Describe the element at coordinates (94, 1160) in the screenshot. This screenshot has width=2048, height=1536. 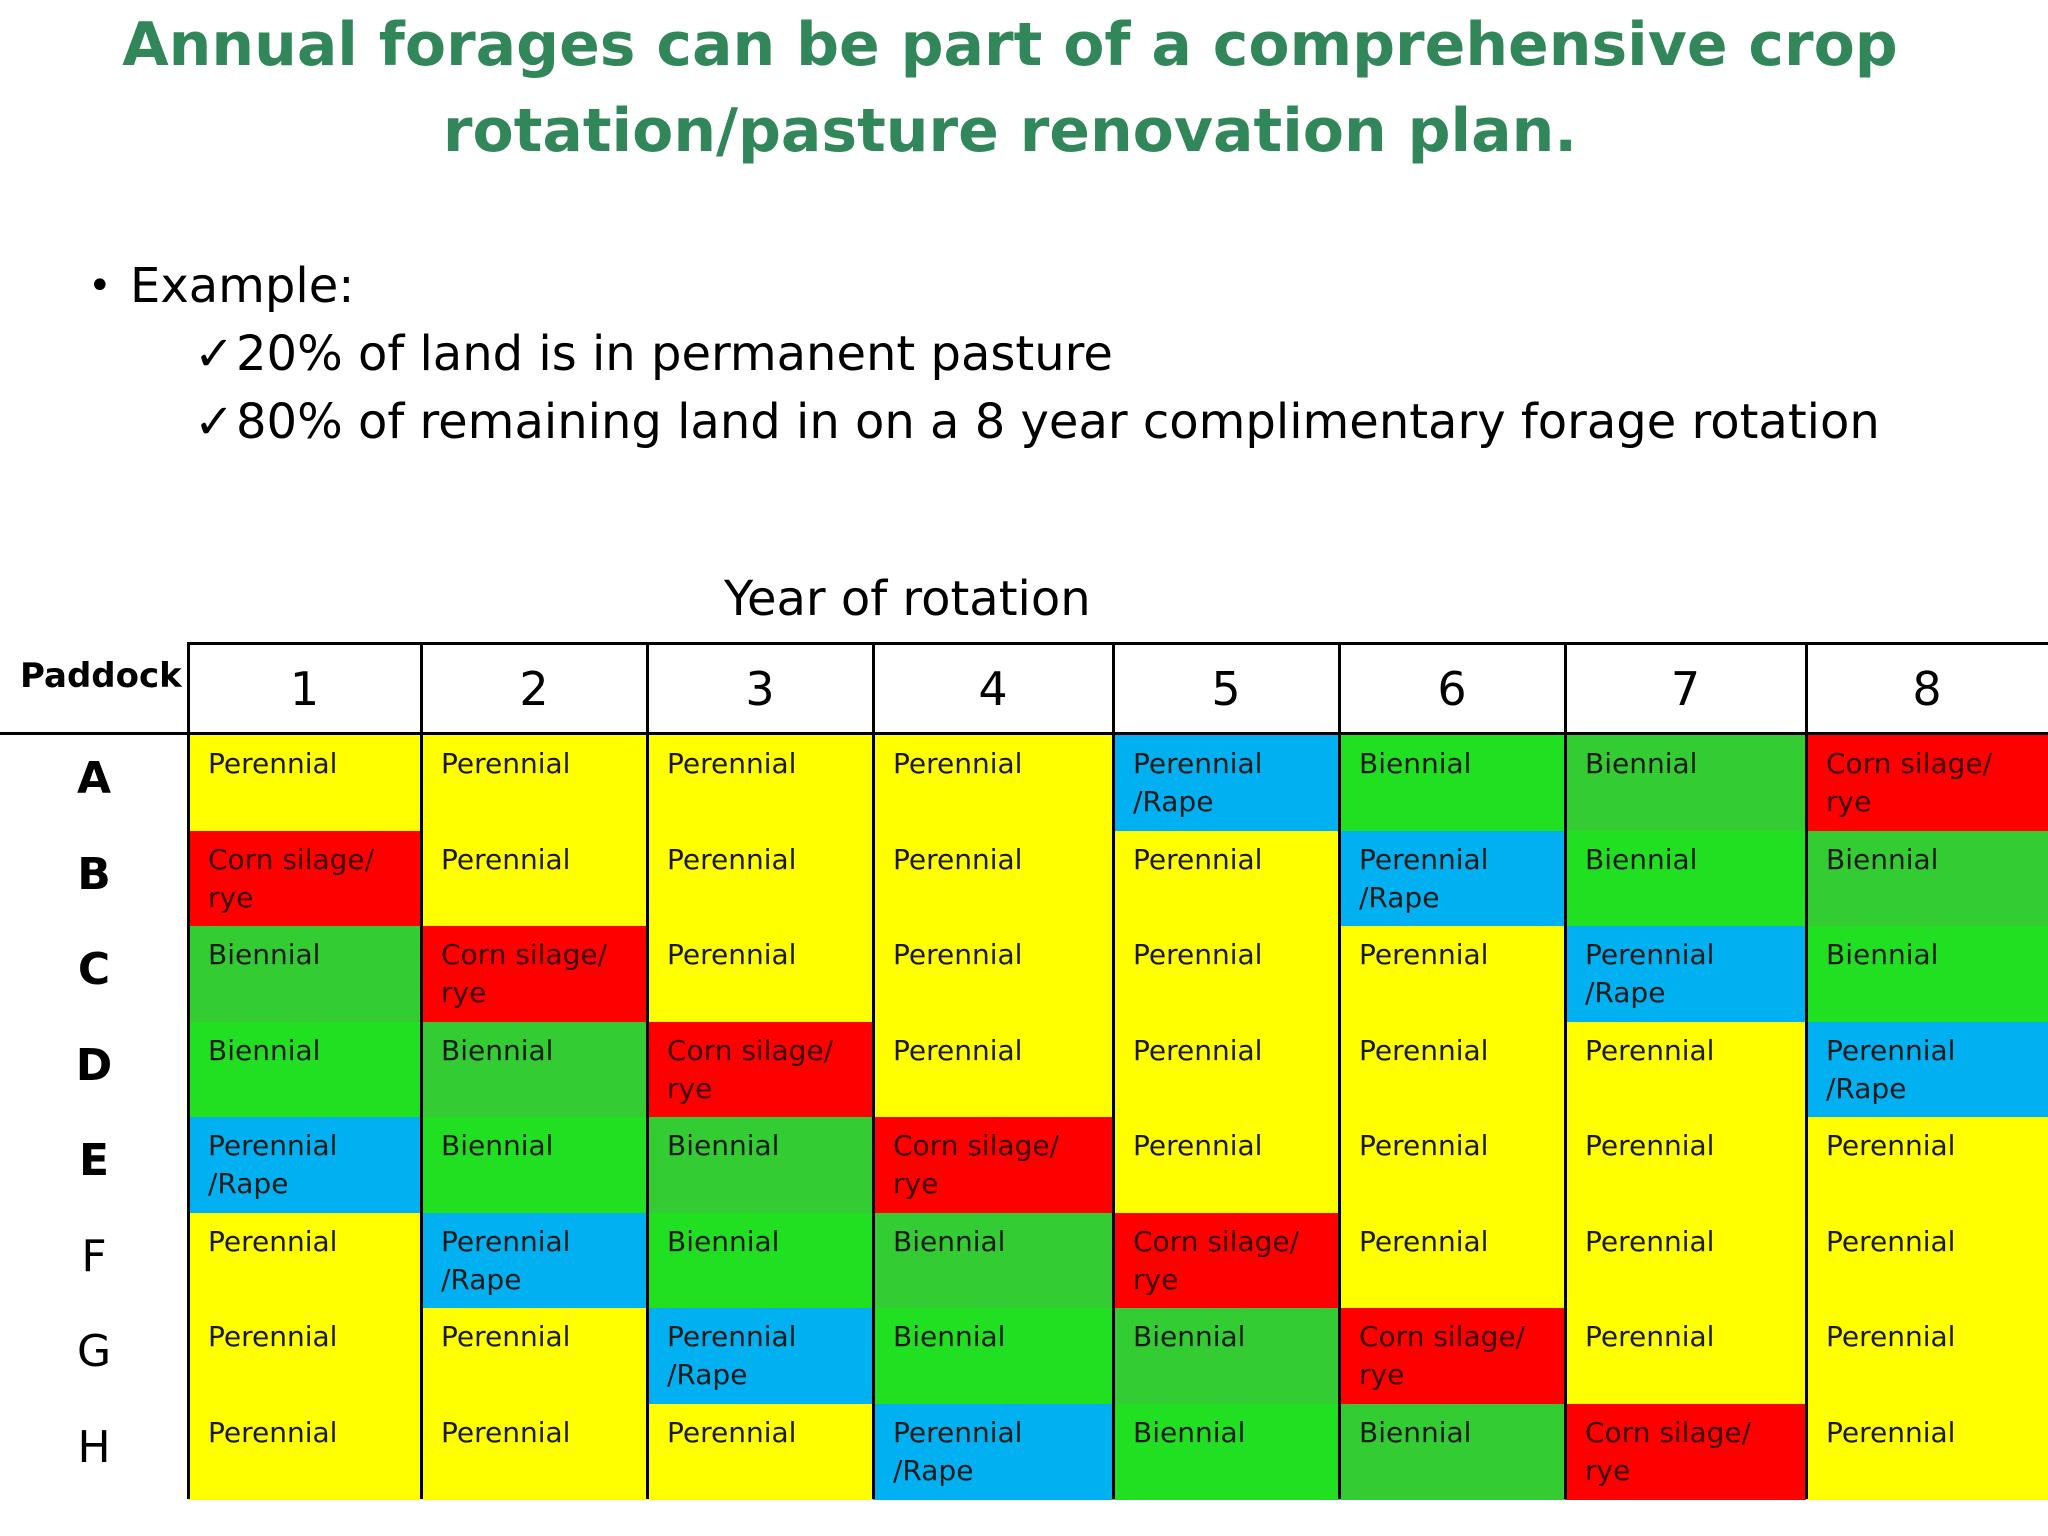
I see `paddock-label-e: E` at that location.